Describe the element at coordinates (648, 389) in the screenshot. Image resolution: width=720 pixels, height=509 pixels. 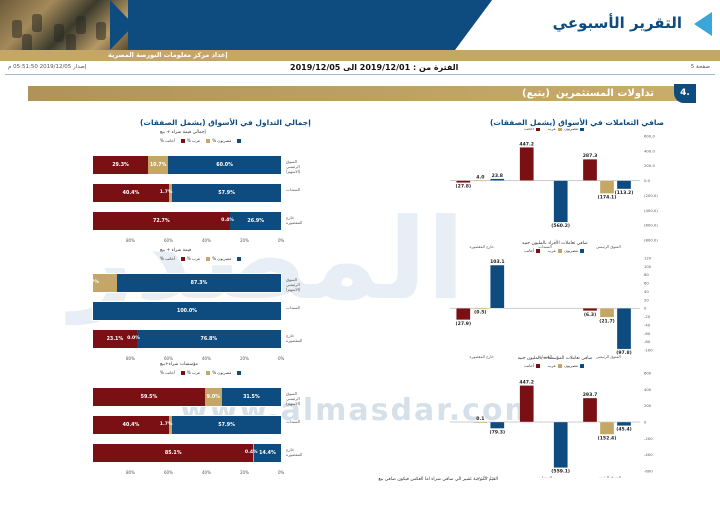
I see `axis-tick-label: 400` at that location.